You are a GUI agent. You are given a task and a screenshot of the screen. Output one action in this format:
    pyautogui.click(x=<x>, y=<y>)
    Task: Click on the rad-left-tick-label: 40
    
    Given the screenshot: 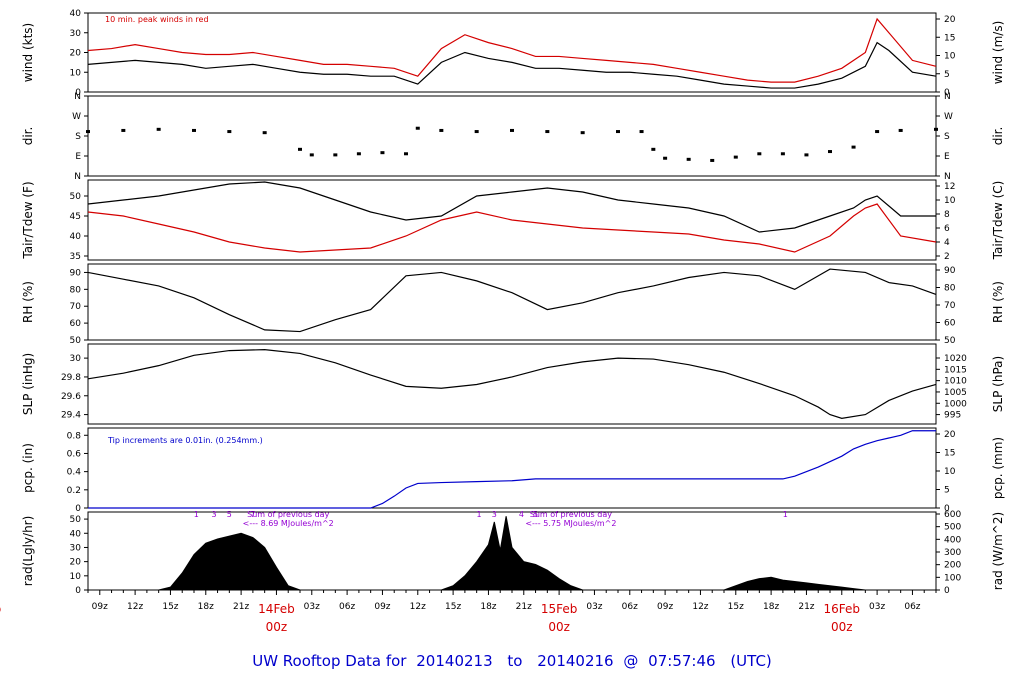 What is the action you would take?
    pyautogui.click(x=76, y=534)
    